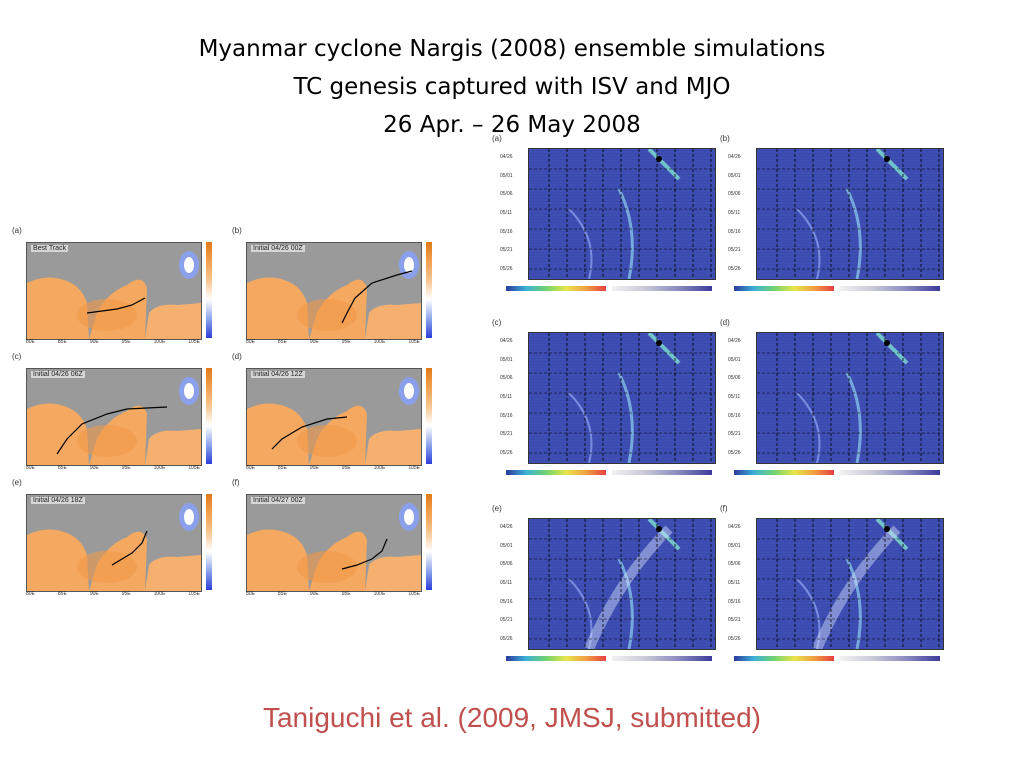 The width and height of the screenshot is (1024, 768). I want to click on panel-inset-label: Initial 04/26 18Z, so click(58, 500).